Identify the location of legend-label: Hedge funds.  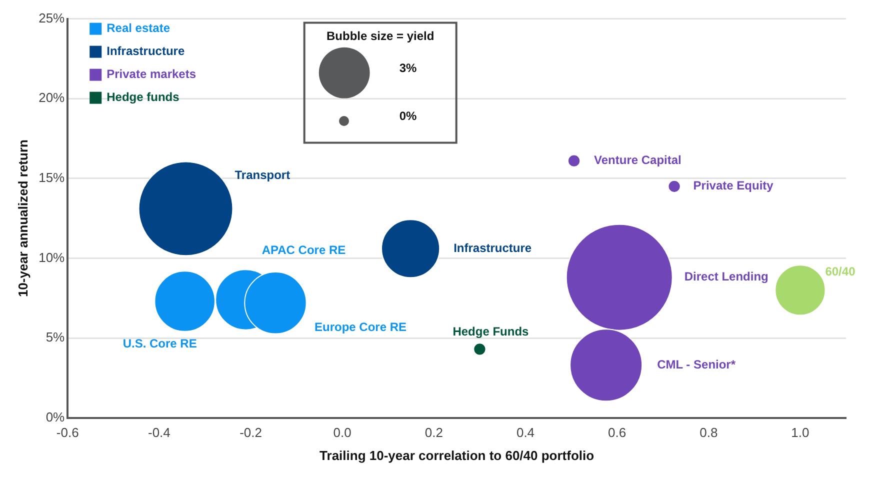
(143, 97).